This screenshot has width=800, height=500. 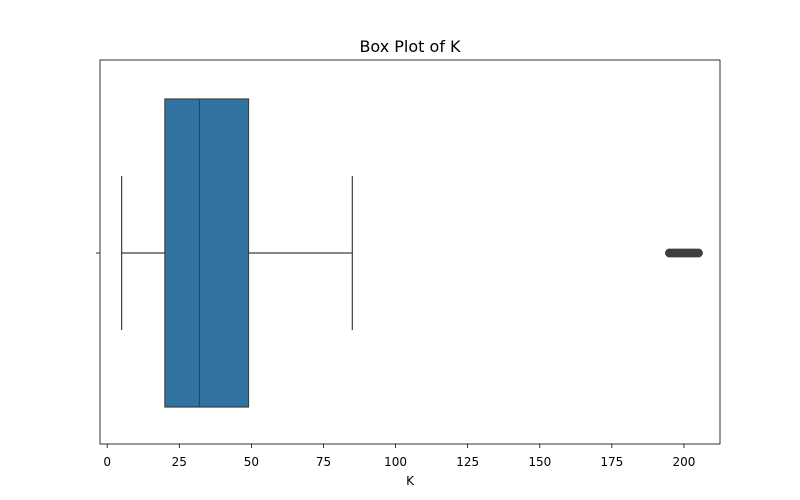 I want to click on x-tick-label: 25, so click(x=179, y=462).